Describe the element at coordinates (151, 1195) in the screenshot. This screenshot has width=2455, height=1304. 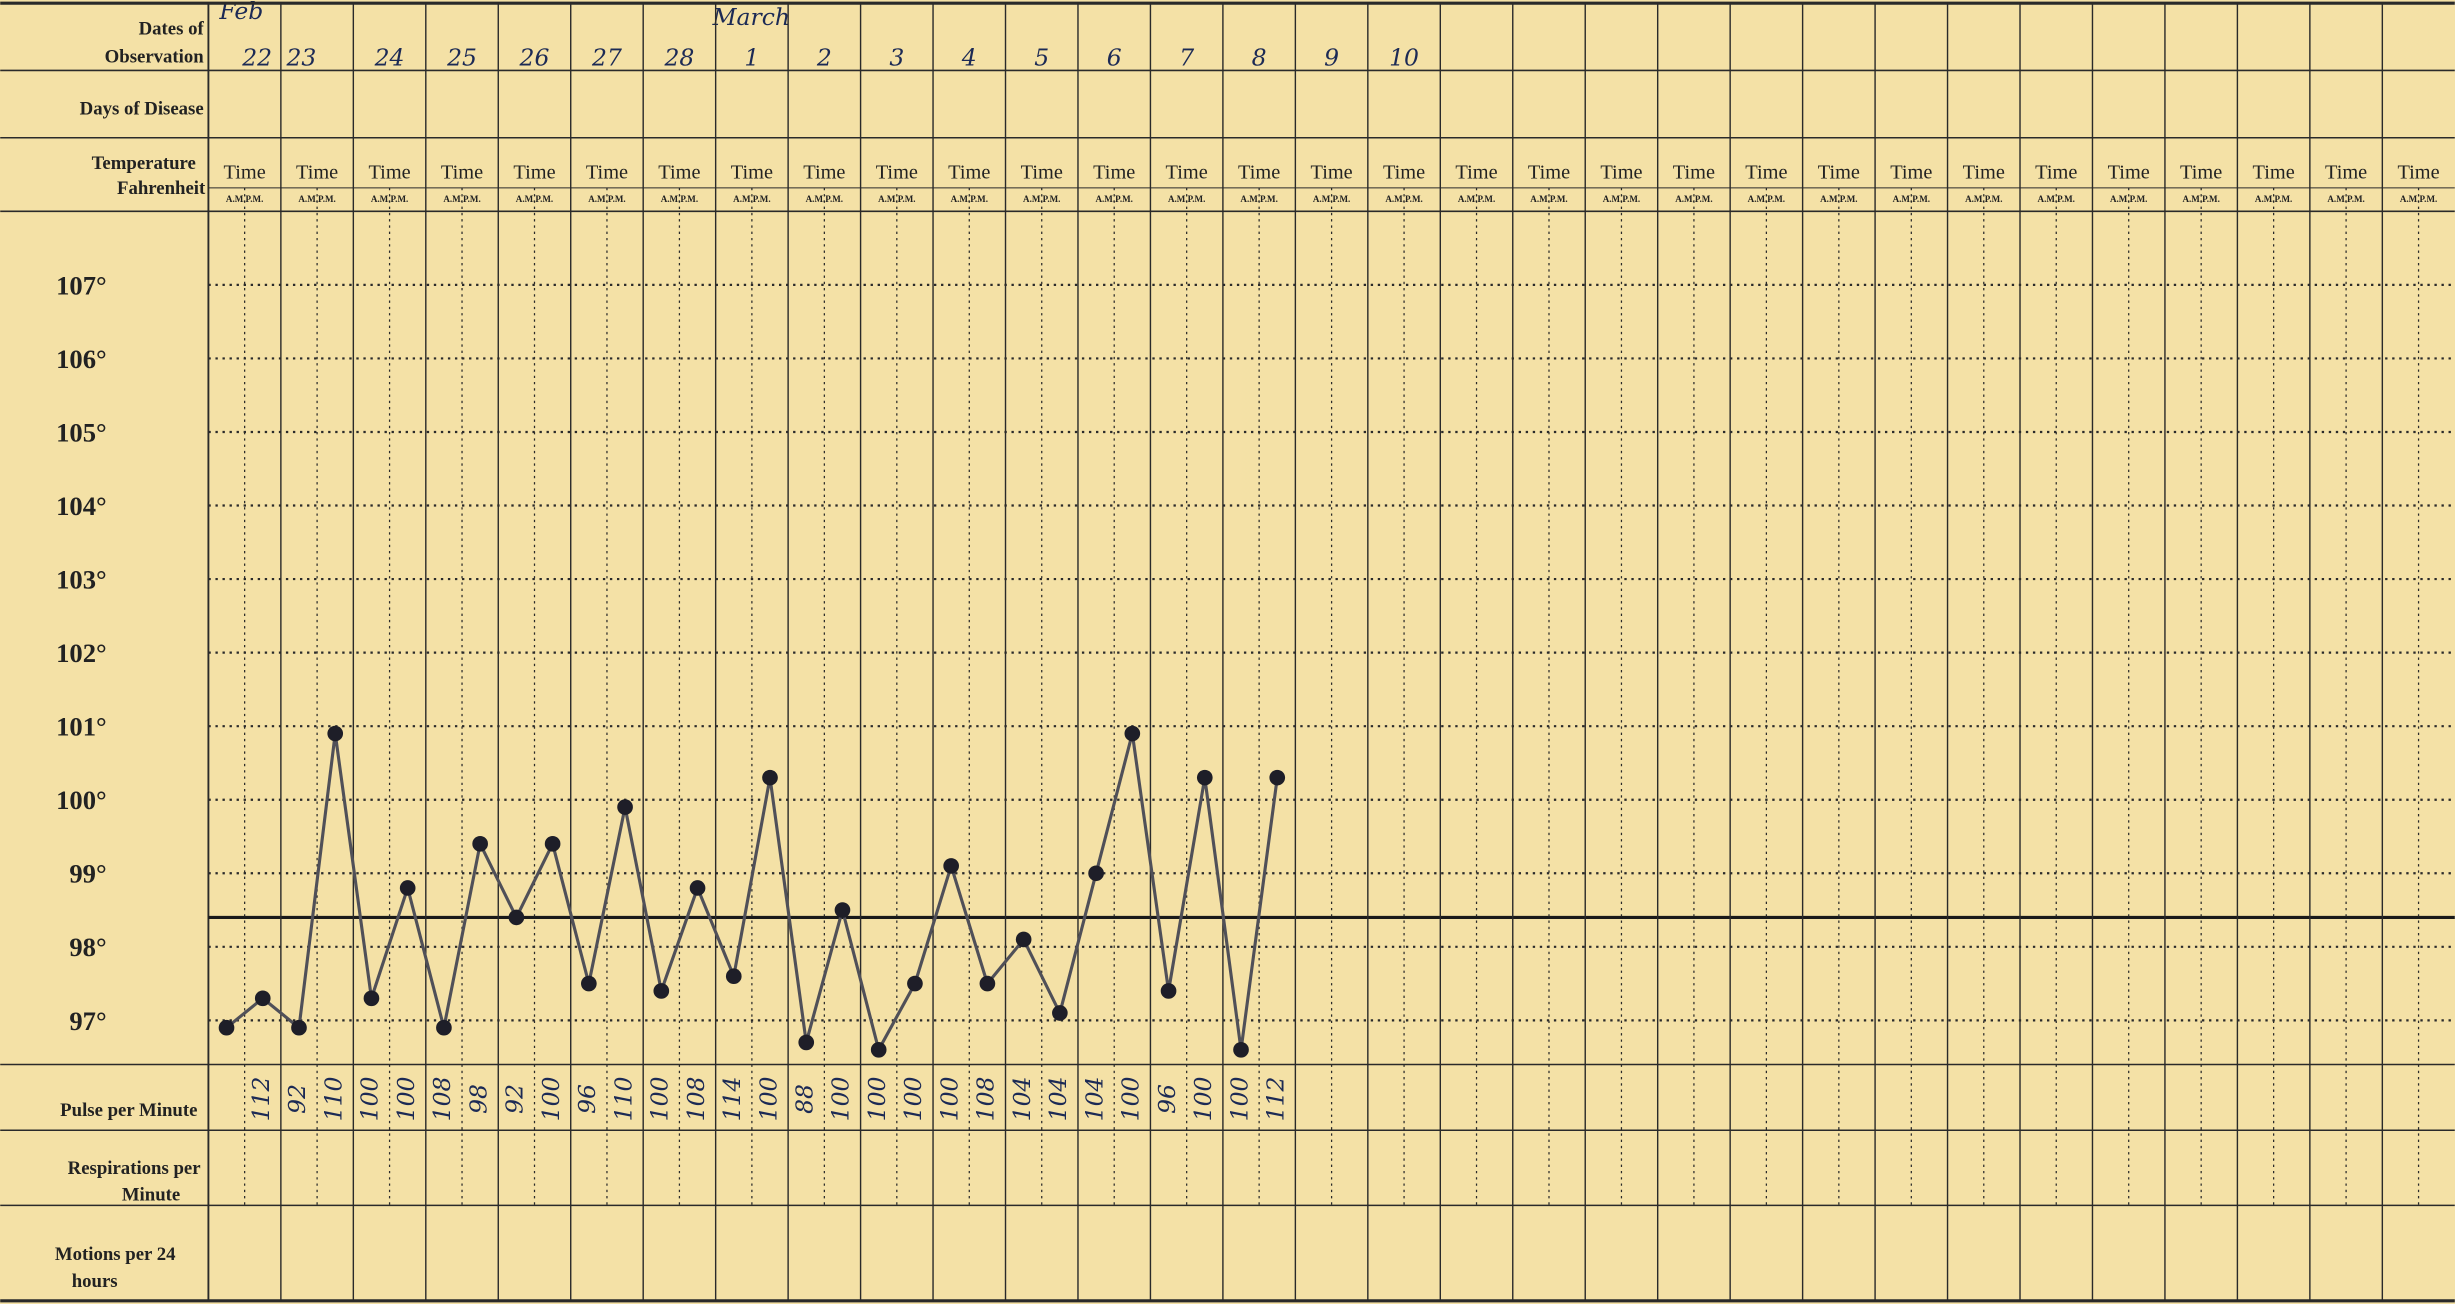
I see `row-label: Minute` at that location.